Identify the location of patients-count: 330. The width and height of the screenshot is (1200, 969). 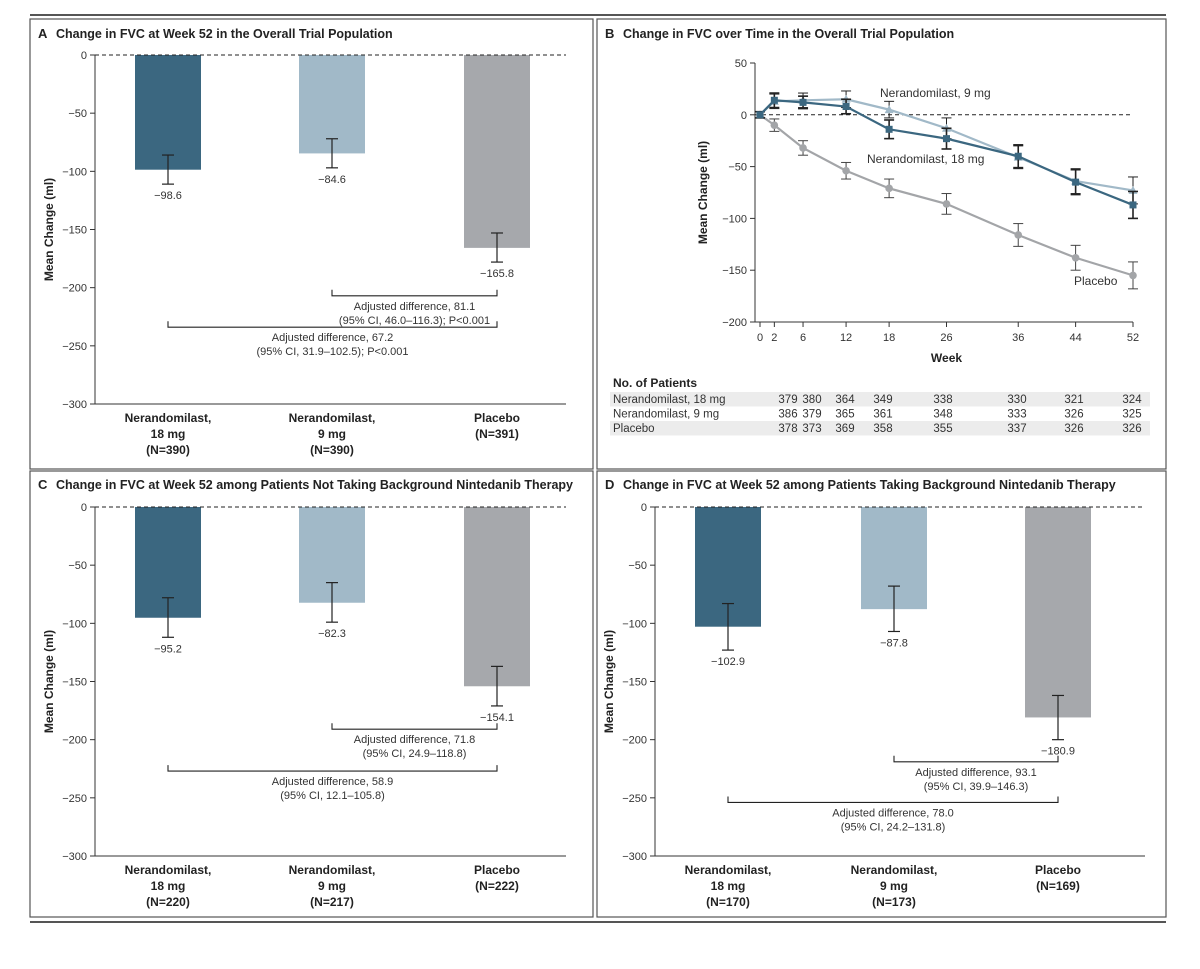
(1016, 400).